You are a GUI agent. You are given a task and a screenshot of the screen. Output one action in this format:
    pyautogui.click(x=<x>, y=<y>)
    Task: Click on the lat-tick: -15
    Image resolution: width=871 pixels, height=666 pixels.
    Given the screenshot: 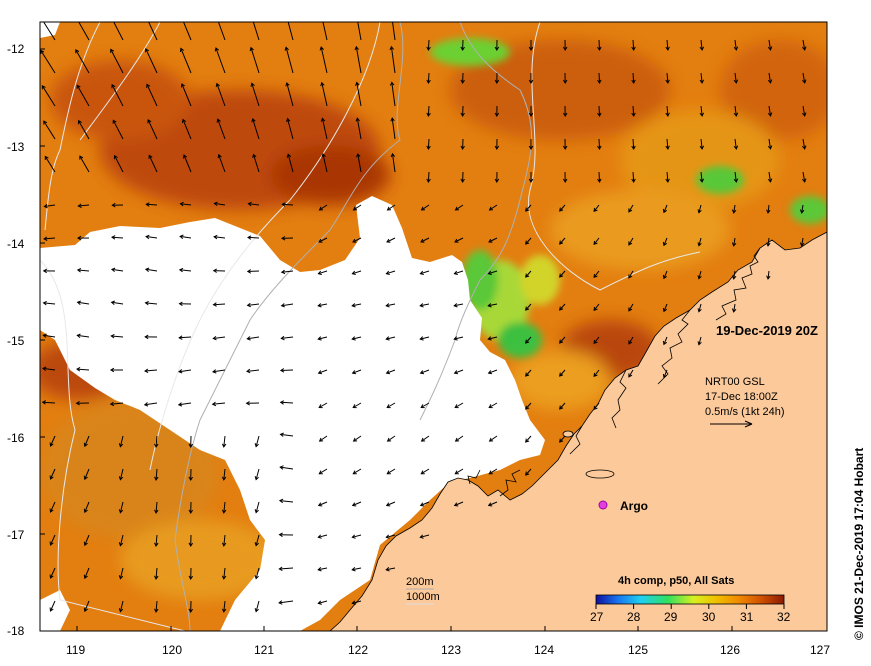 What is the action you would take?
    pyautogui.click(x=16, y=341)
    